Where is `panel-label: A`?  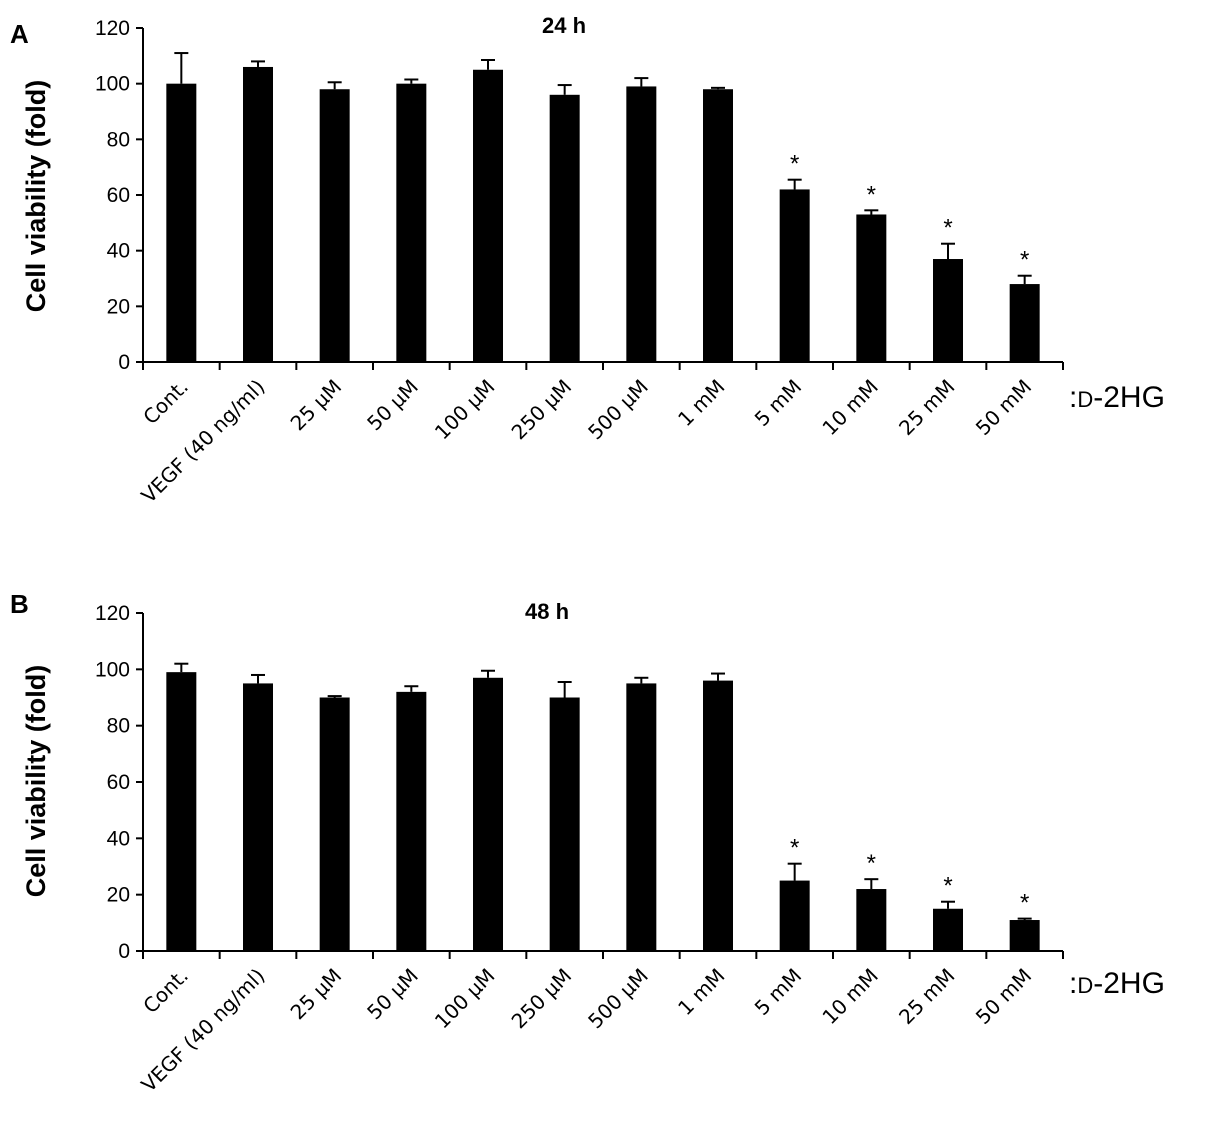
panel-label: A is located at coordinates (19, 34).